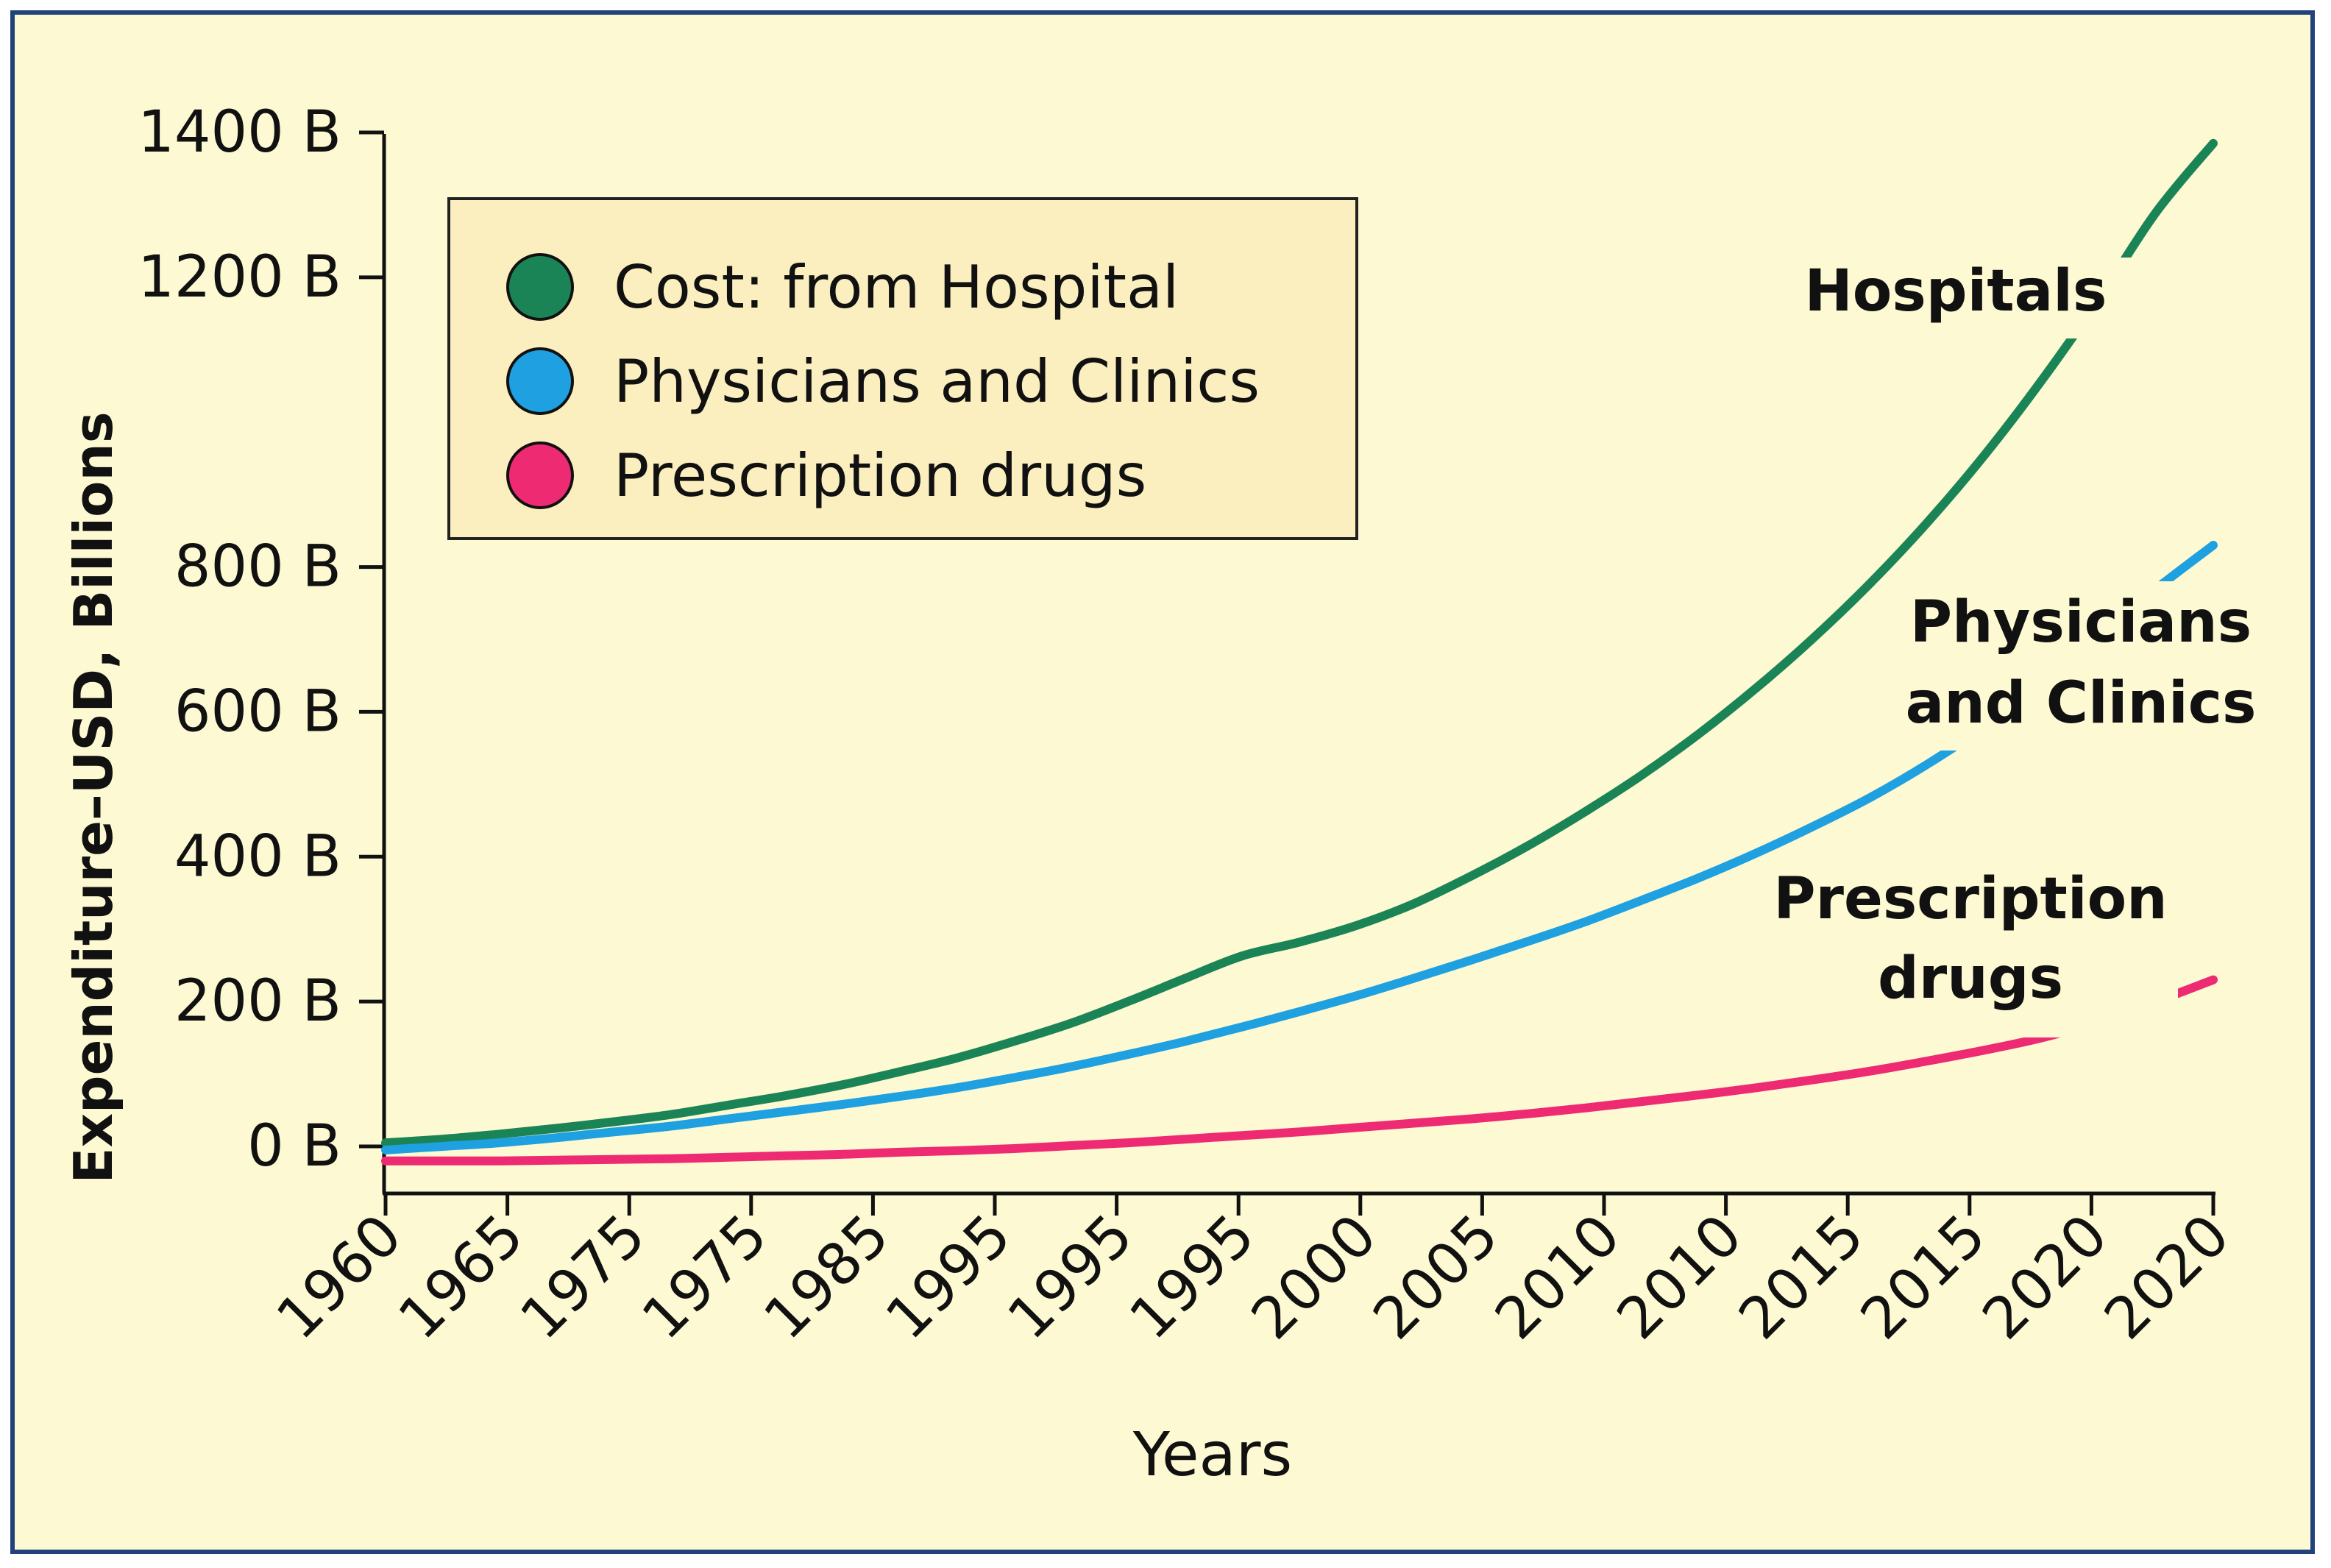  Describe the element at coordinates (2081, 703) in the screenshot. I see `series-end-label: and Clinics` at that location.